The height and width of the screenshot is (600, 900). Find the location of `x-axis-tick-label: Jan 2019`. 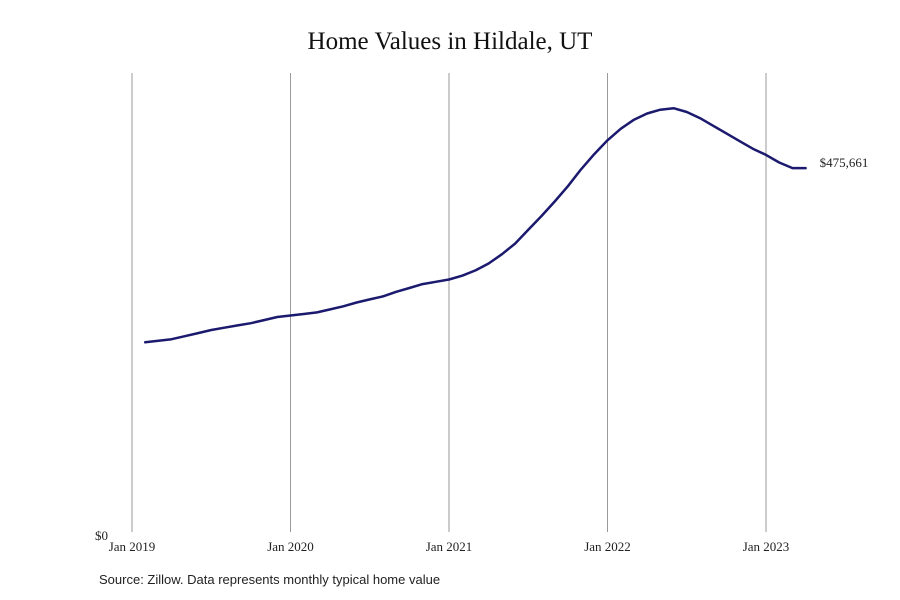

x-axis-tick-label: Jan 2019 is located at coordinates (132, 546).